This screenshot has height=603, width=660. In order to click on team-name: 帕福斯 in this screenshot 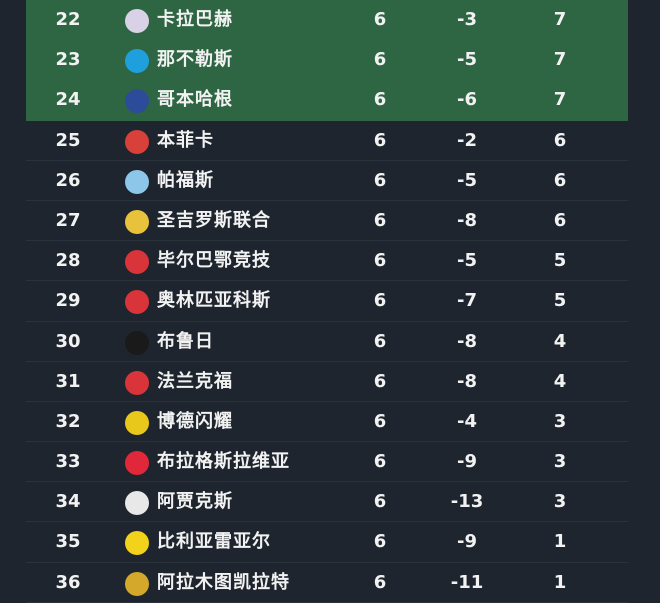, I will do `click(185, 180)`.